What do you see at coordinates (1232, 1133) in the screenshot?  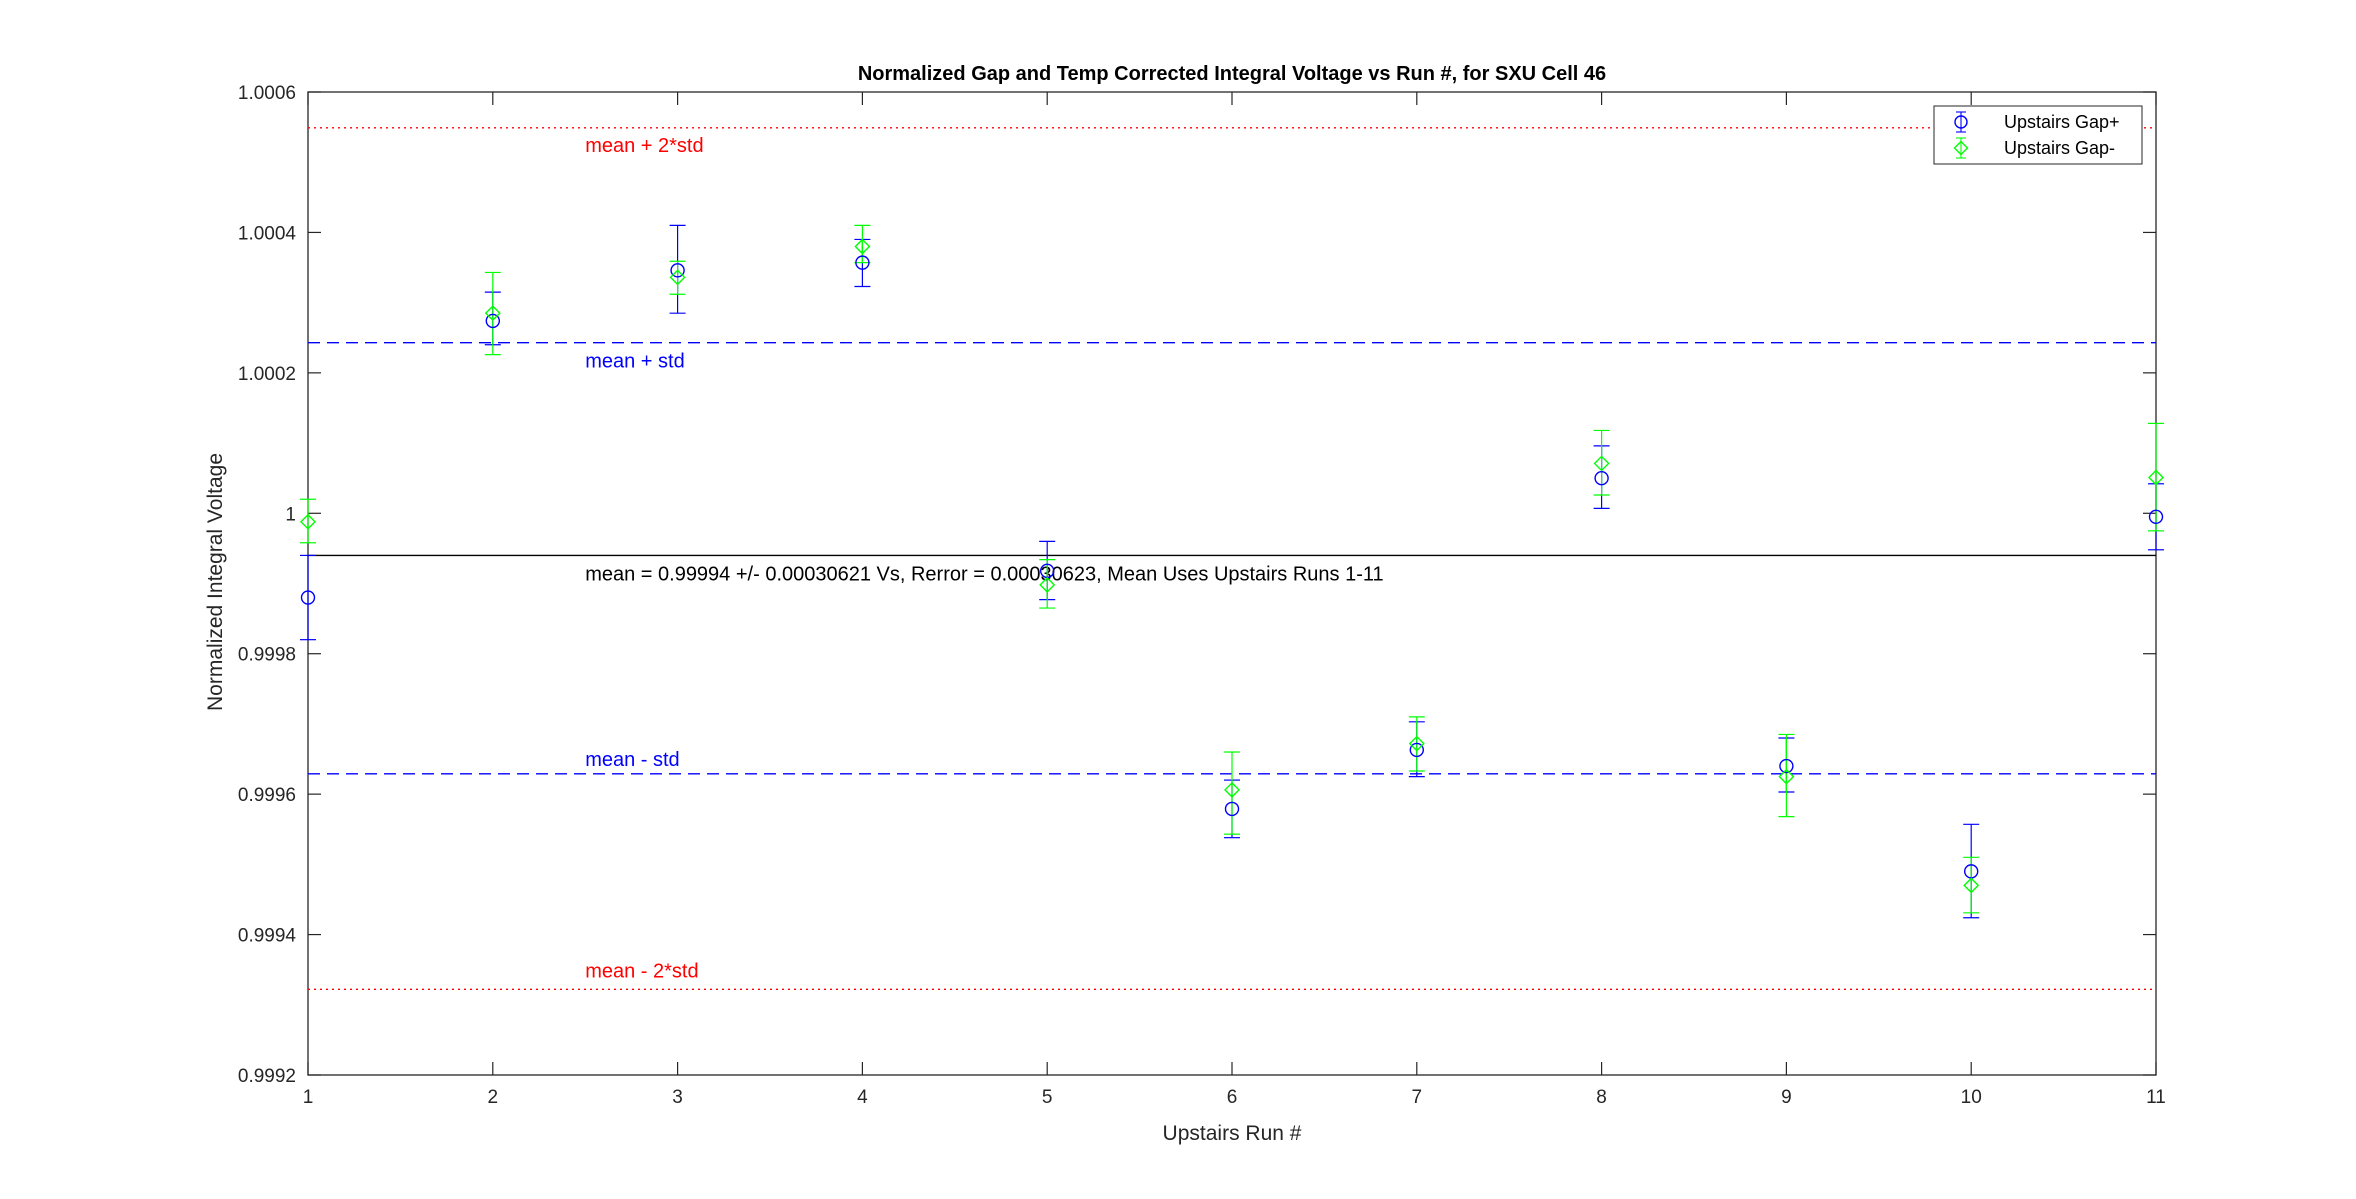 I see `x-axis-label: Upstairs Run #` at bounding box center [1232, 1133].